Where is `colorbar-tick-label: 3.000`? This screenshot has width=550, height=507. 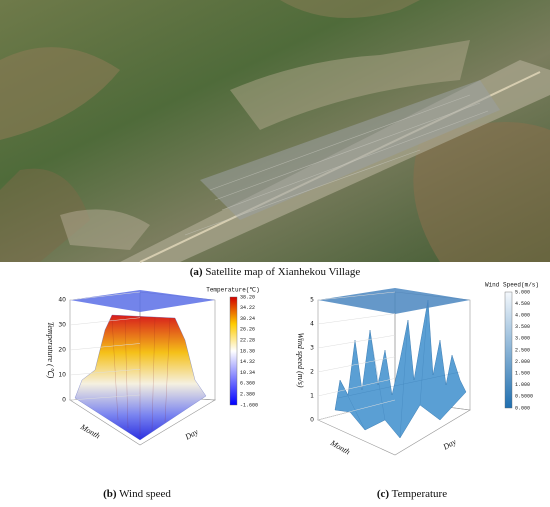
colorbar-tick-label: 3.000 is located at coordinates (522, 339).